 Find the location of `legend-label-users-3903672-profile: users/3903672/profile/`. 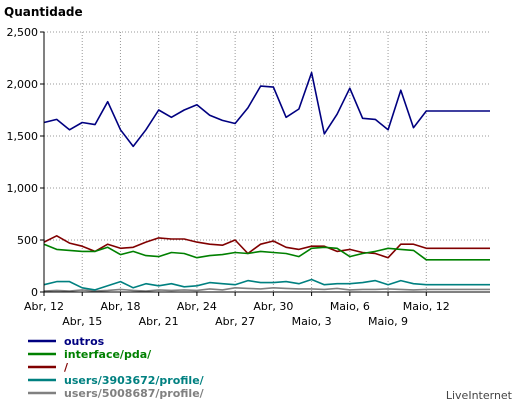

legend-label-users-3903672-profile: users/3903672/profile/ is located at coordinates (134, 380).